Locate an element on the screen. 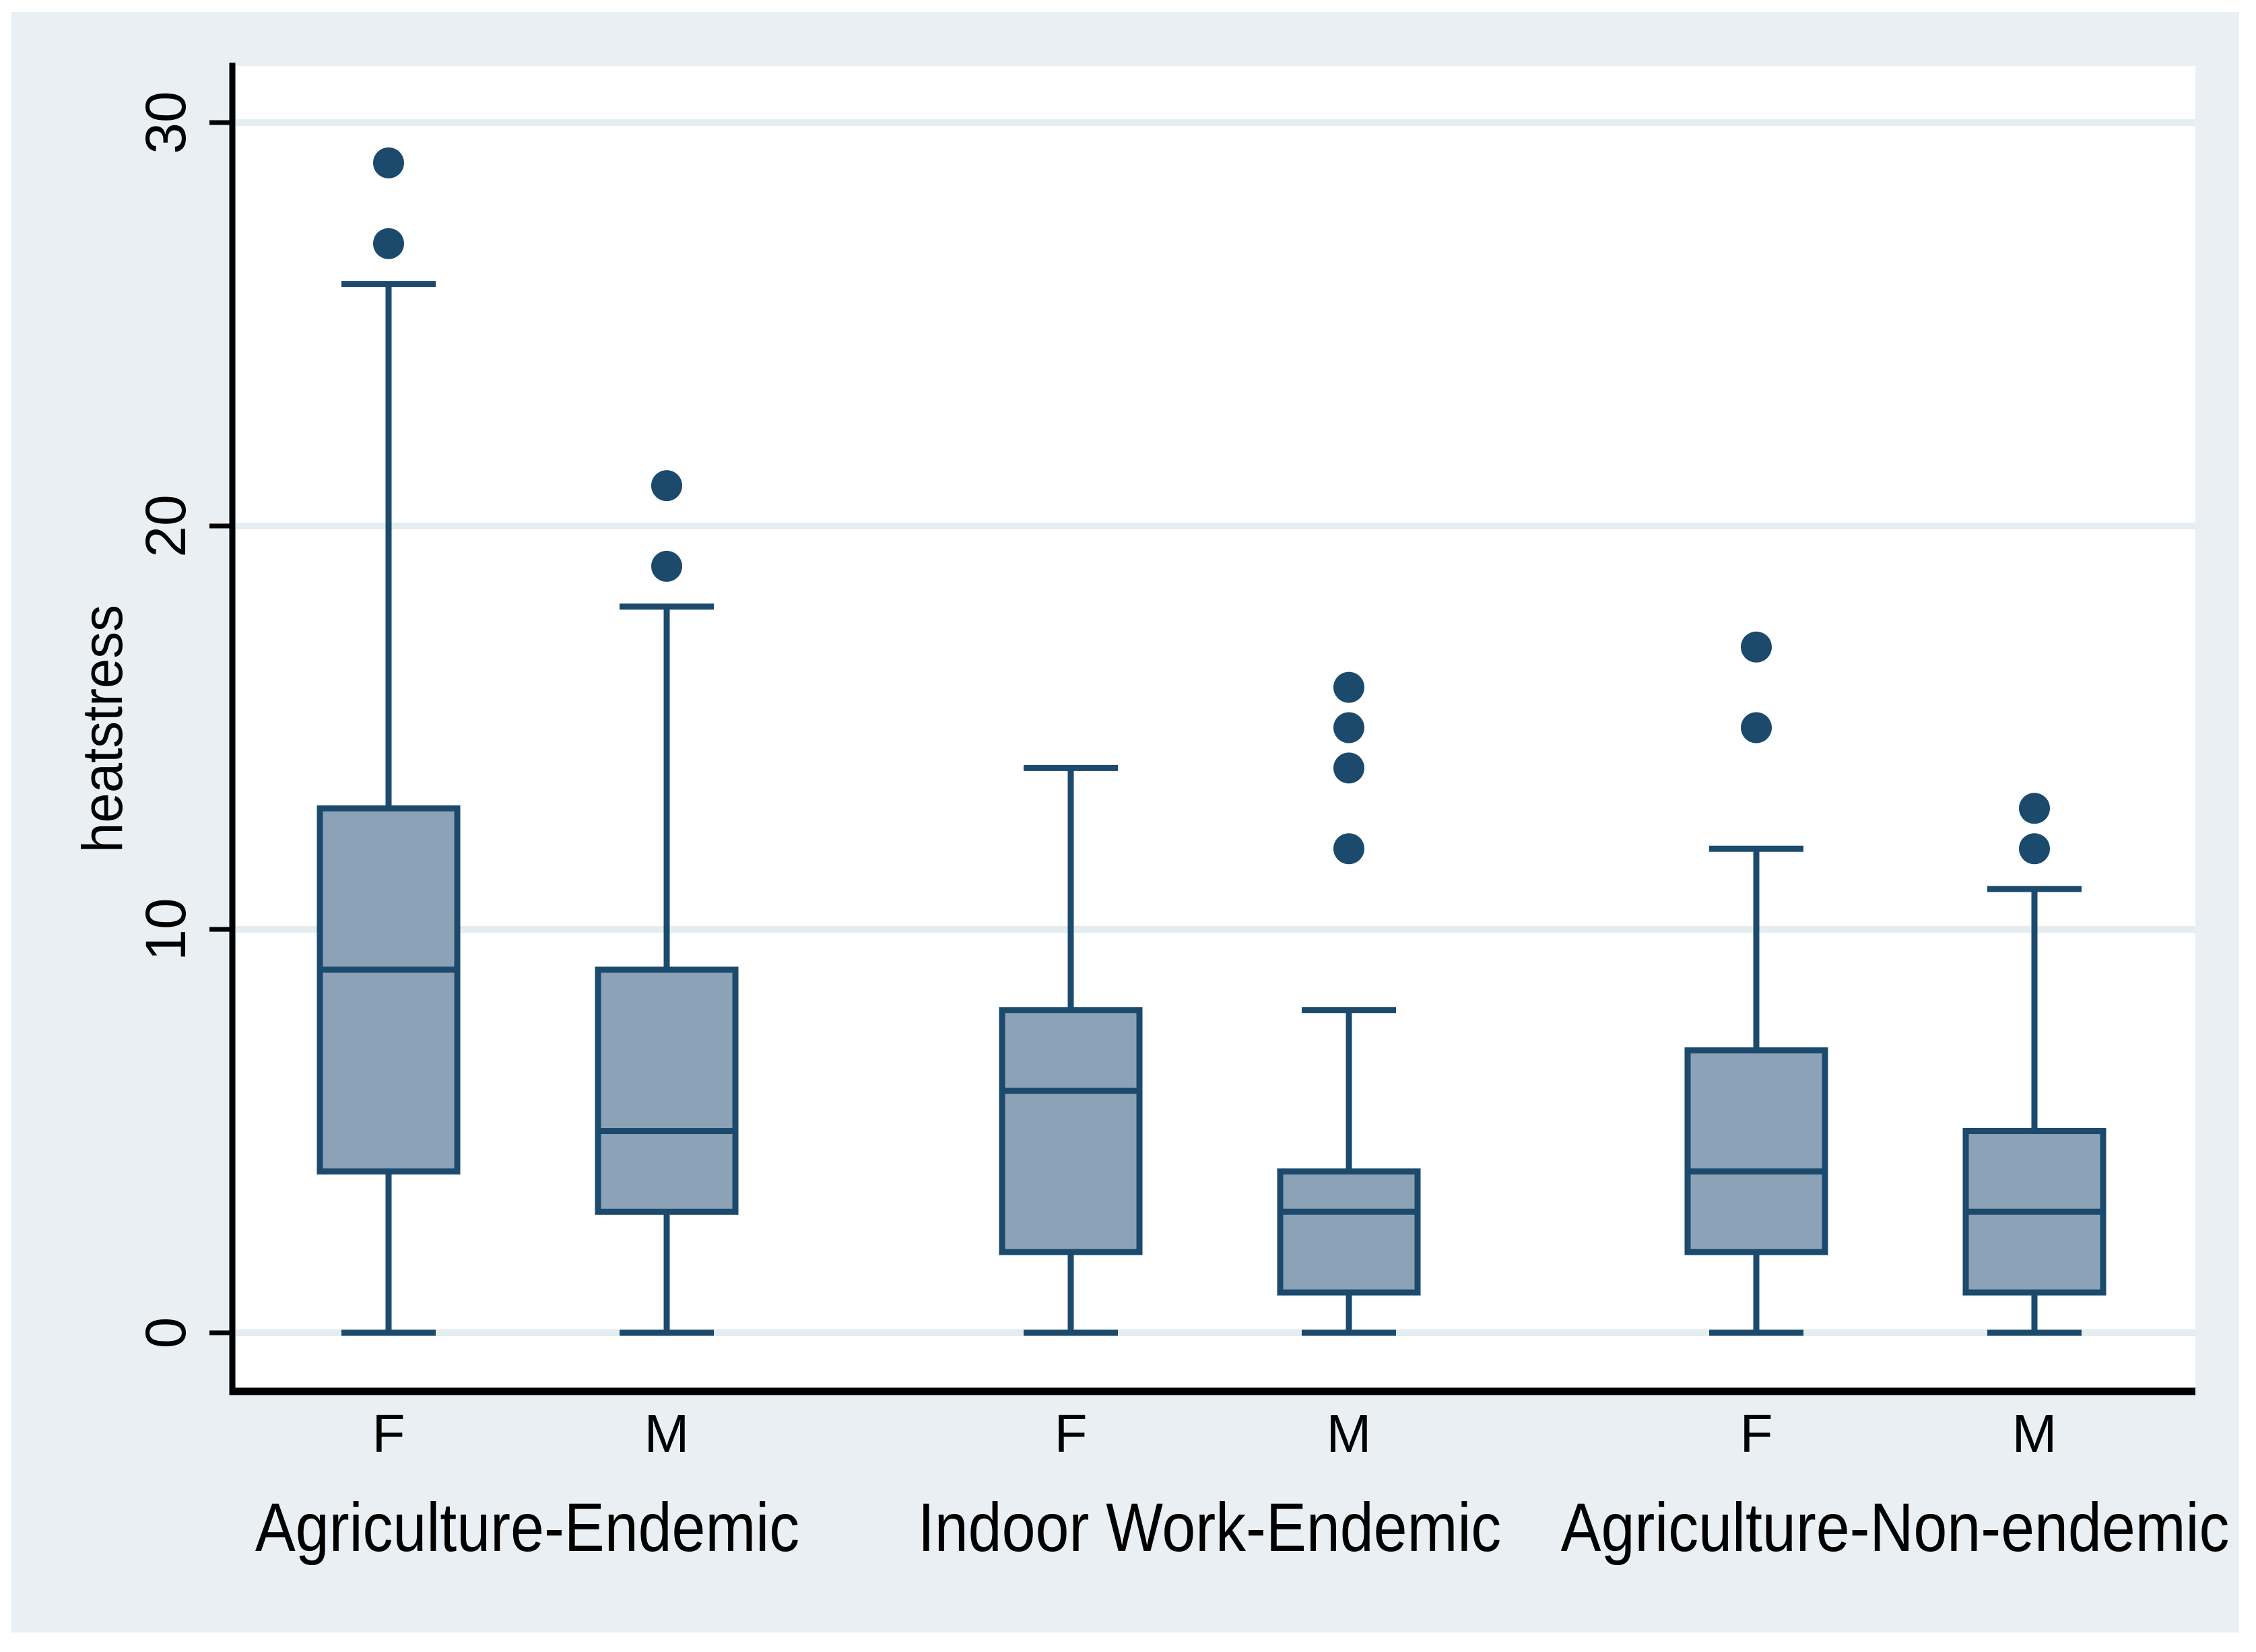 The height and width of the screenshot is (1652, 2256). y-tick-label-10: 10 is located at coordinates (165, 929).